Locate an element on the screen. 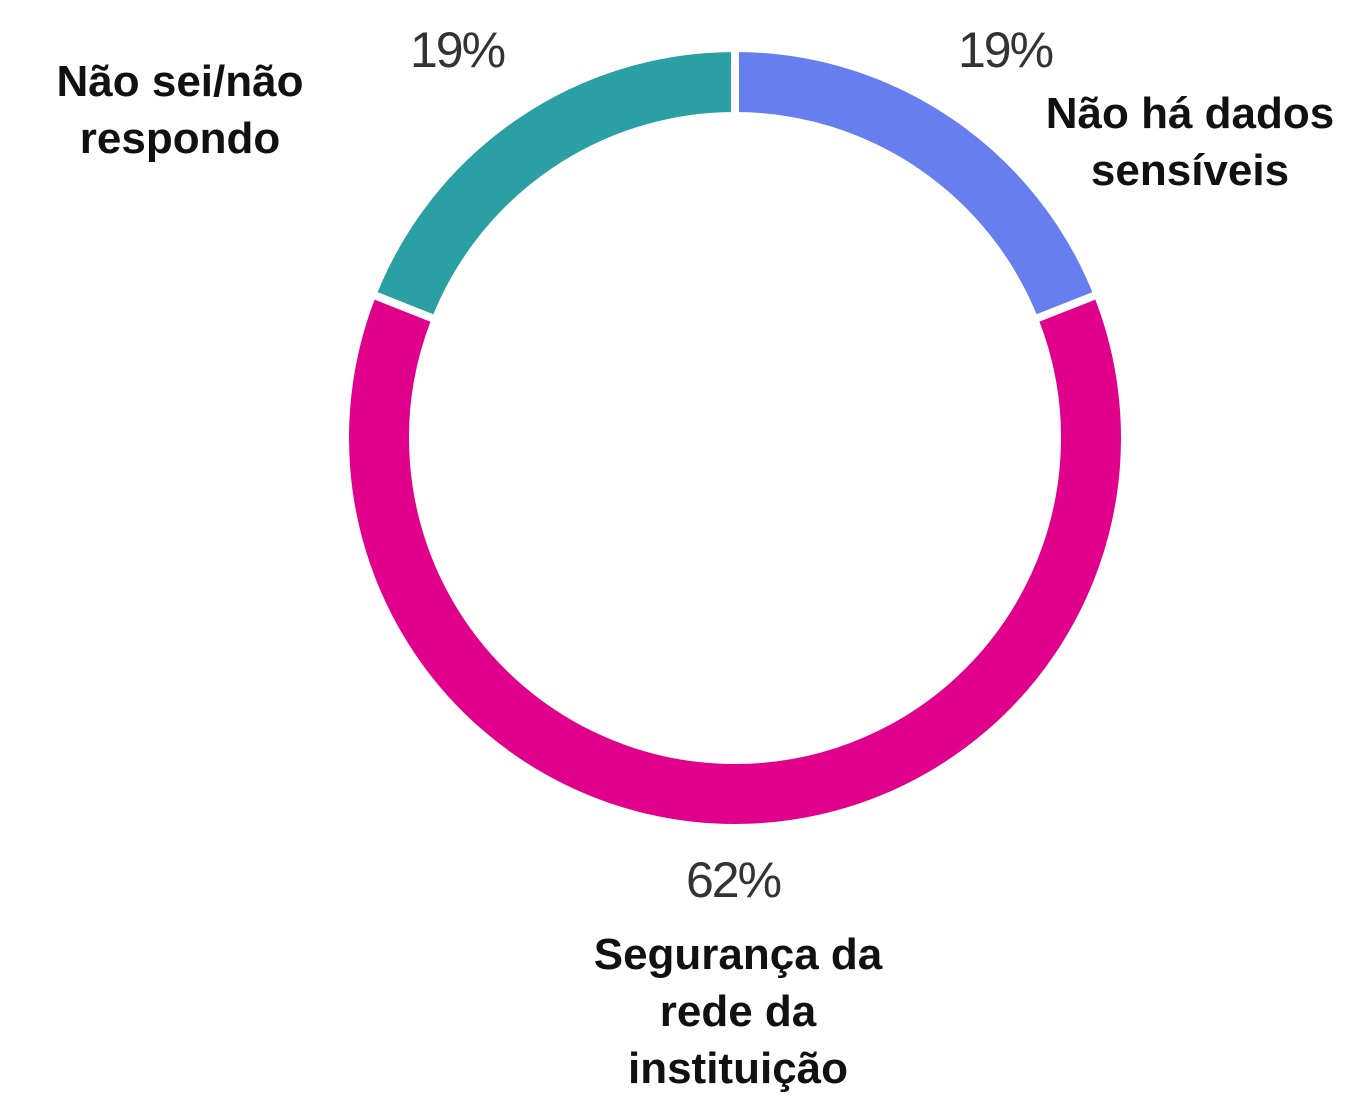  value-label: 62% is located at coordinates (733, 880).